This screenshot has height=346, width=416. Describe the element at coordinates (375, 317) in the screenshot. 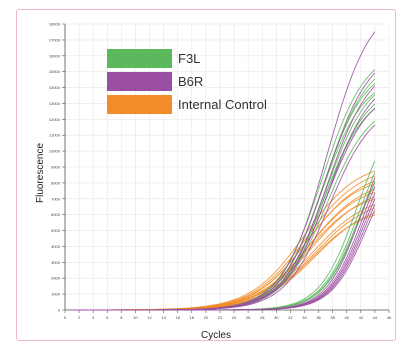

I see `x-tick-label: 44` at that location.